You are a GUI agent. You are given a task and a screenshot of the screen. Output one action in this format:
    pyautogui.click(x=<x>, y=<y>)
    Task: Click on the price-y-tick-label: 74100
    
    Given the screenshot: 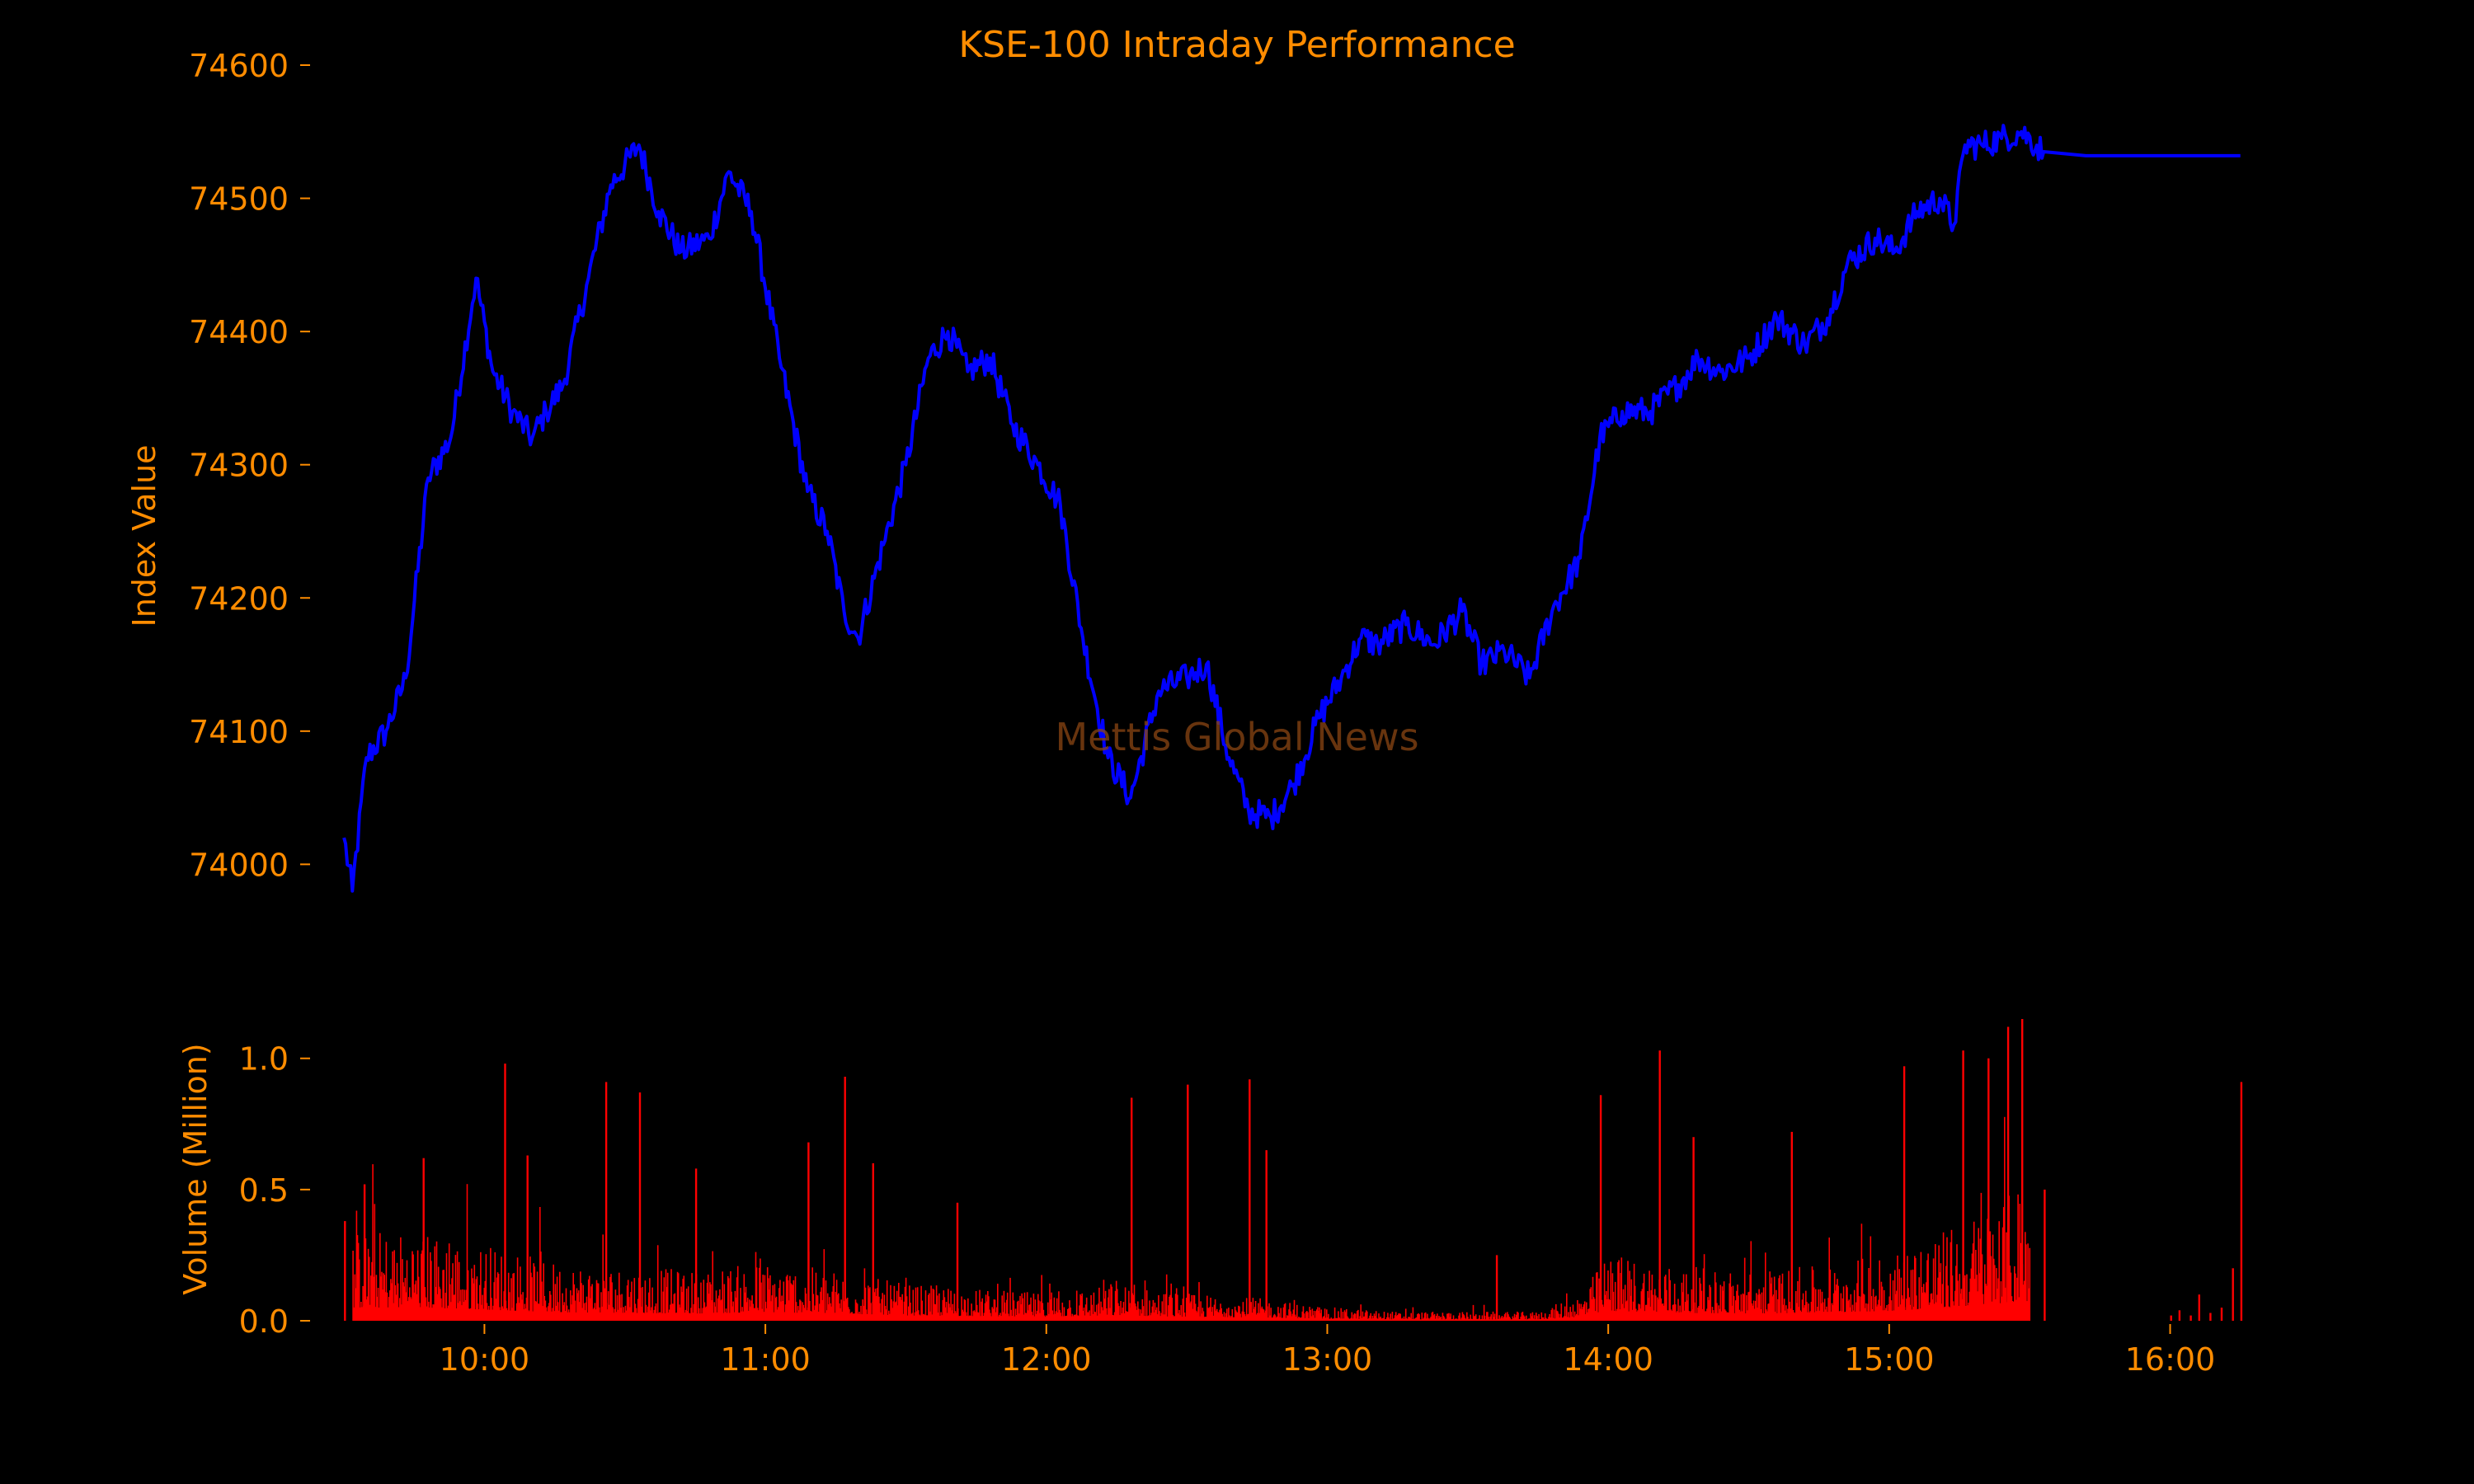 What is the action you would take?
    pyautogui.click(x=239, y=732)
    